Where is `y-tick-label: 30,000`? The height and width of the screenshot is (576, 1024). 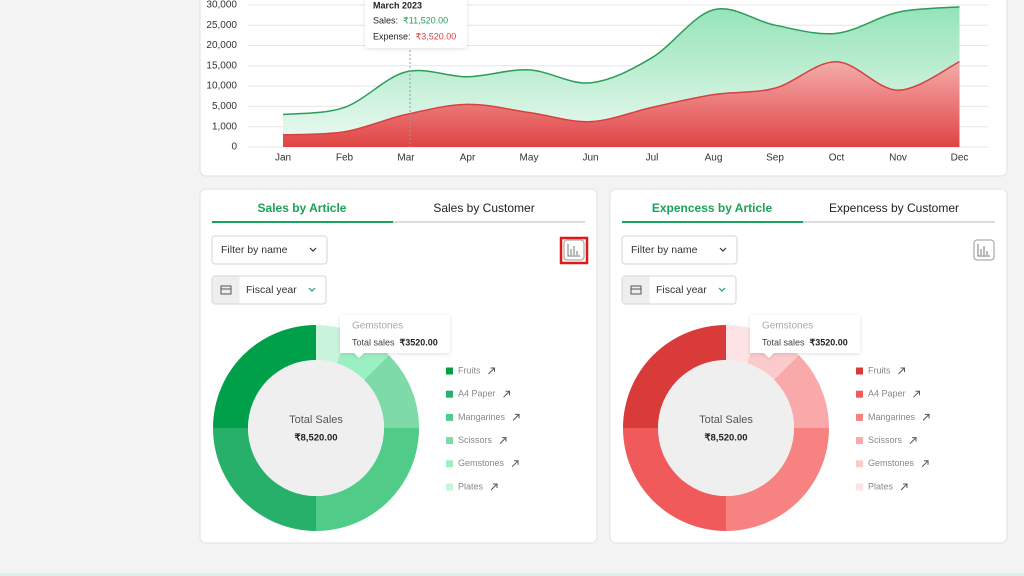
y-tick-label: 30,000 is located at coordinates (221, 5).